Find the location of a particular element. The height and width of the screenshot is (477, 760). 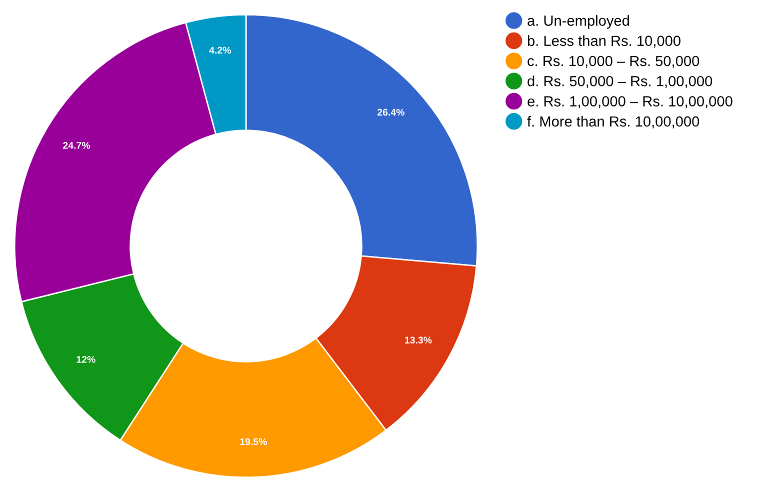

data-label: 19.5% is located at coordinates (253, 442).